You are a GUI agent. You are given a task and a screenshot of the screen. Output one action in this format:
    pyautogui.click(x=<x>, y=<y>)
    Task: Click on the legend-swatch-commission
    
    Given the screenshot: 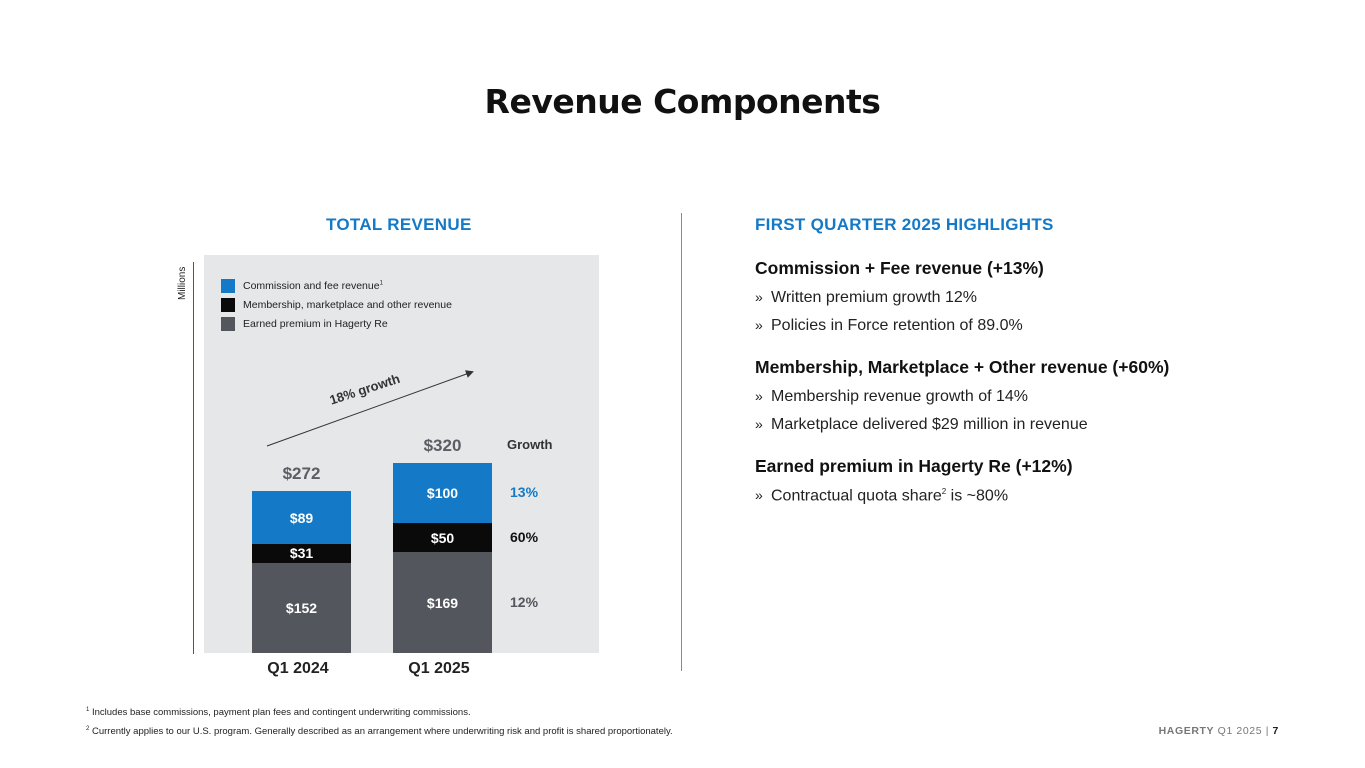 What is the action you would take?
    pyautogui.click(x=228, y=285)
    